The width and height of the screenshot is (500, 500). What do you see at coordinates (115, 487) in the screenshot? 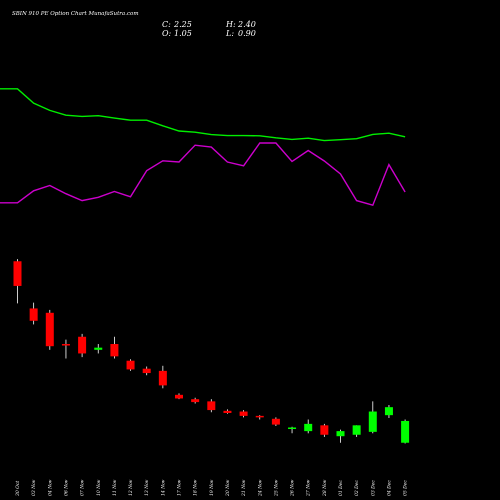
I see `x-tick-label: 11 Nov` at bounding box center [115, 487].